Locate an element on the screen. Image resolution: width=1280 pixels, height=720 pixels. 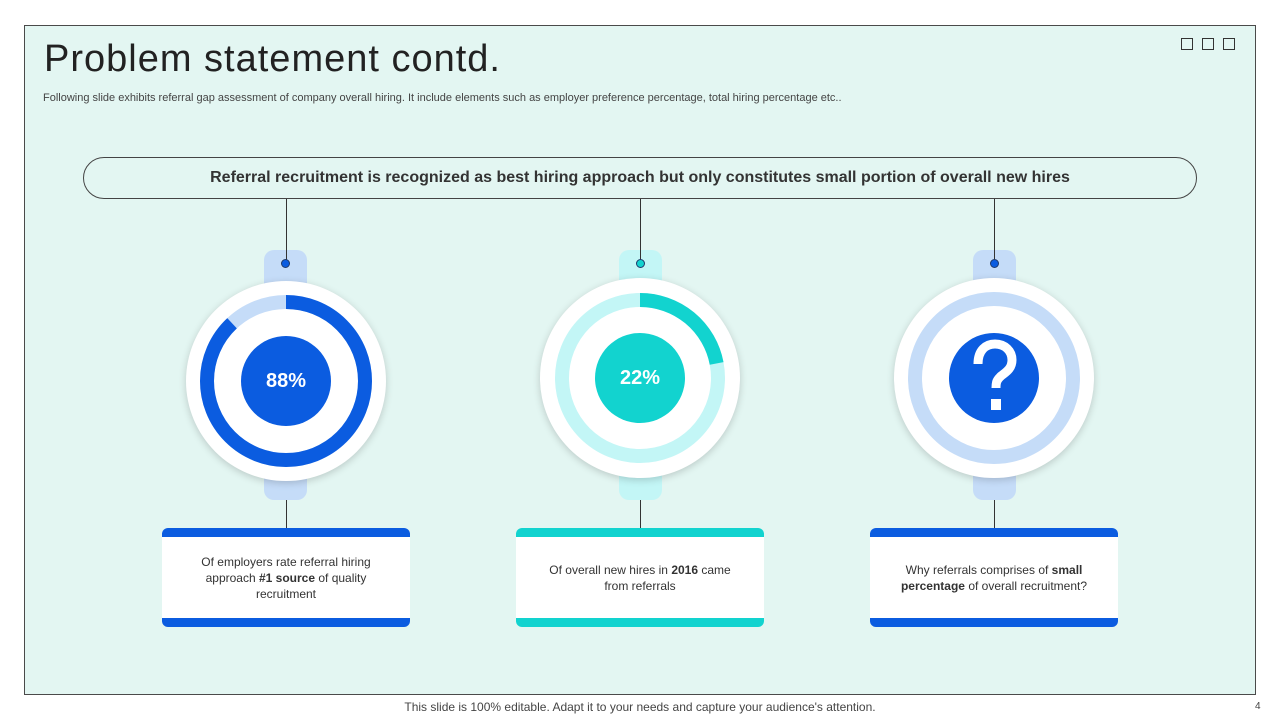
question-mark-icon is located at coordinates (995, 374).